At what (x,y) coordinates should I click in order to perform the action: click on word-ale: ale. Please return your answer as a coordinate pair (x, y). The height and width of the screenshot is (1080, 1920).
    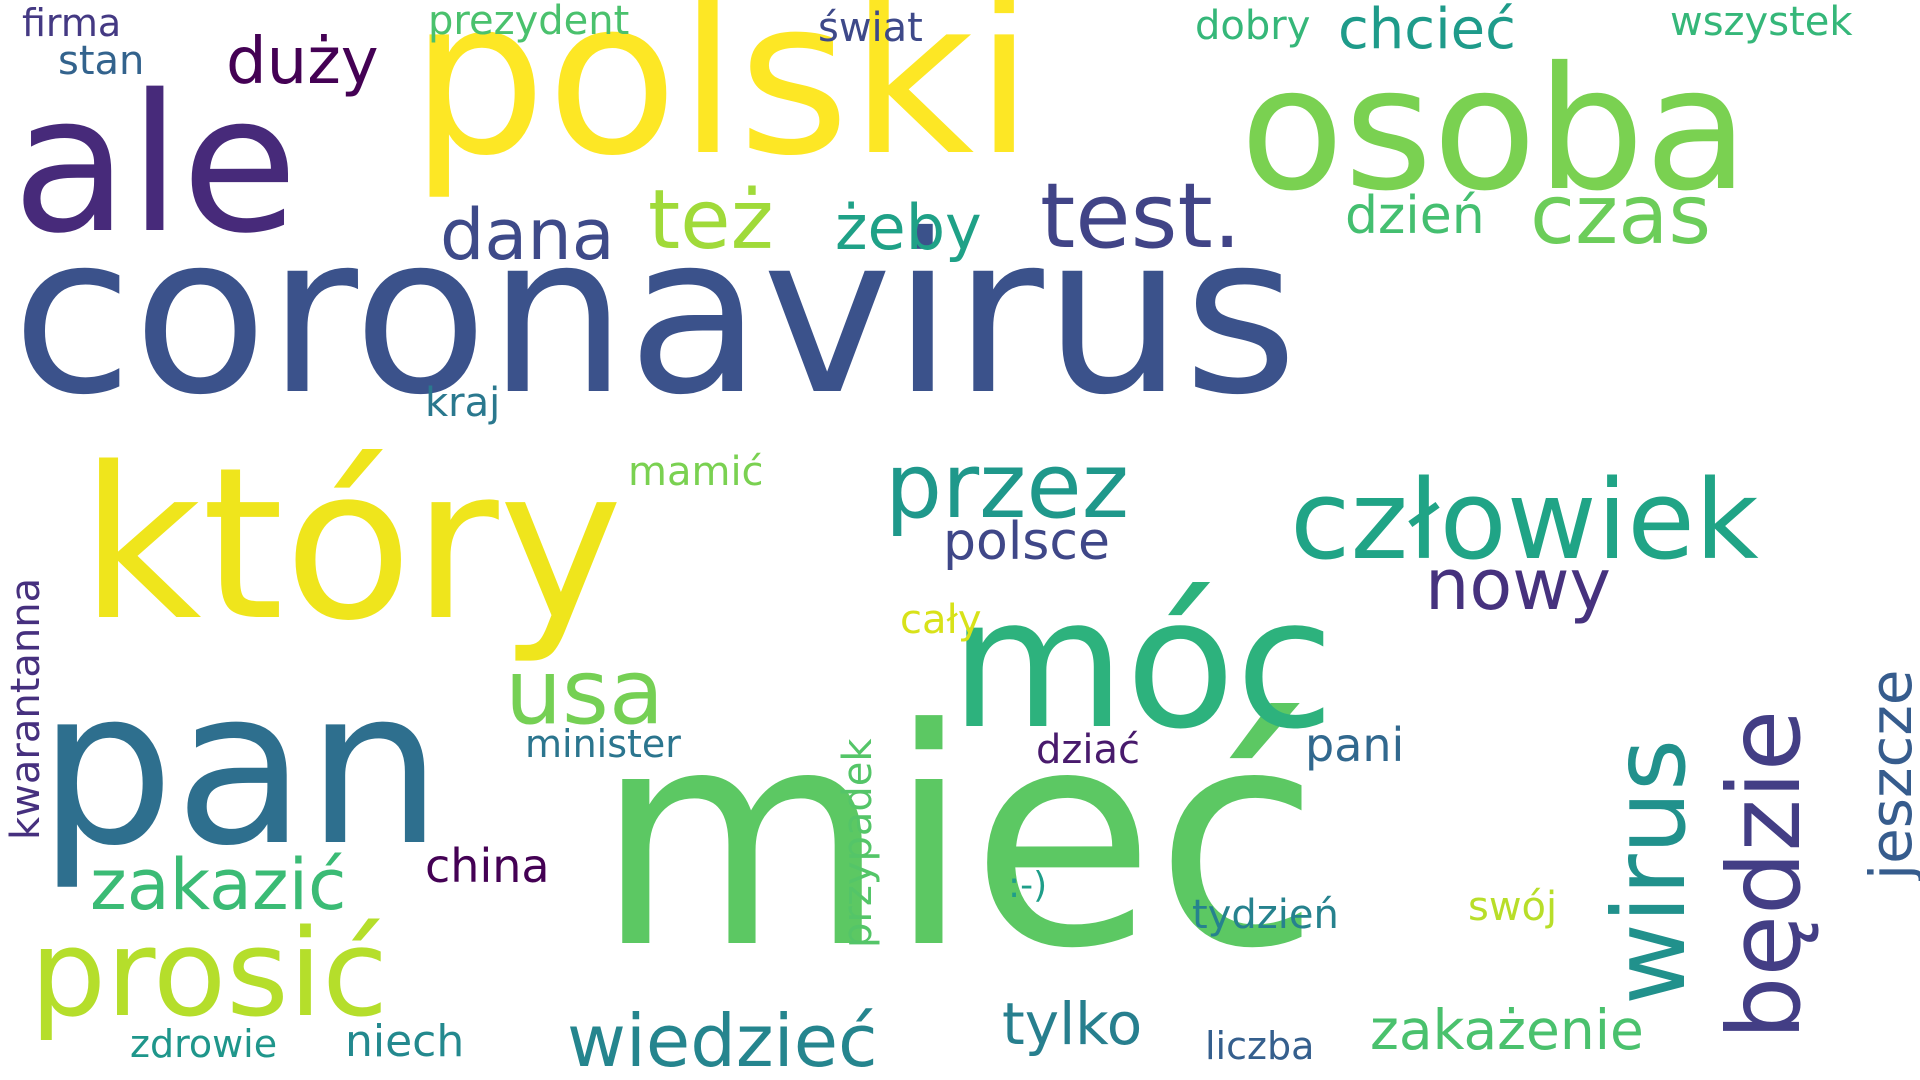
    Looking at the image, I should click on (155, 164).